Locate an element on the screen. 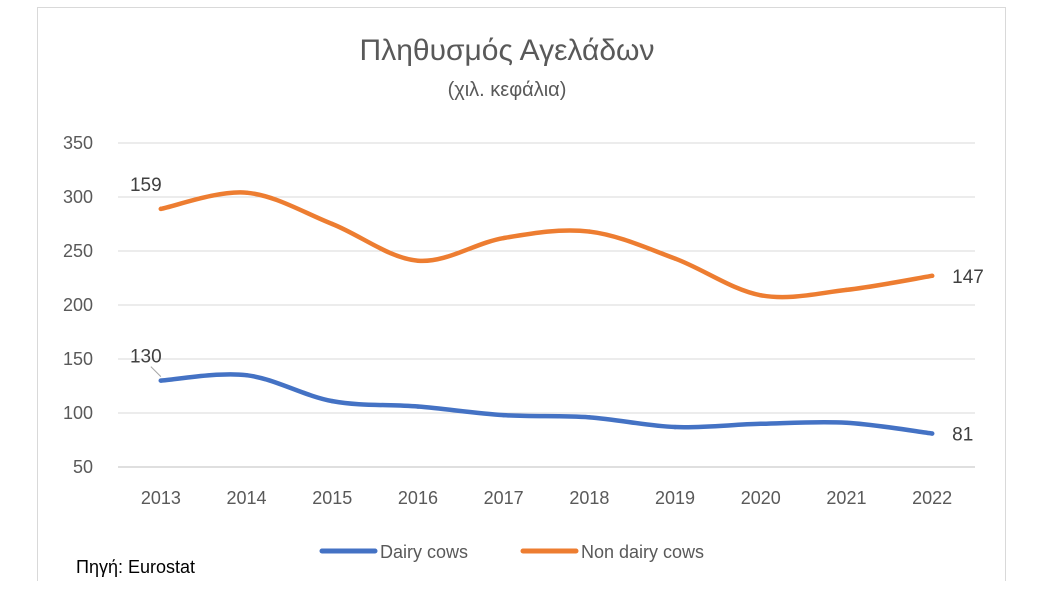 The image size is (1060, 589). series-line-non-dairy-cows is located at coordinates (546, 245).